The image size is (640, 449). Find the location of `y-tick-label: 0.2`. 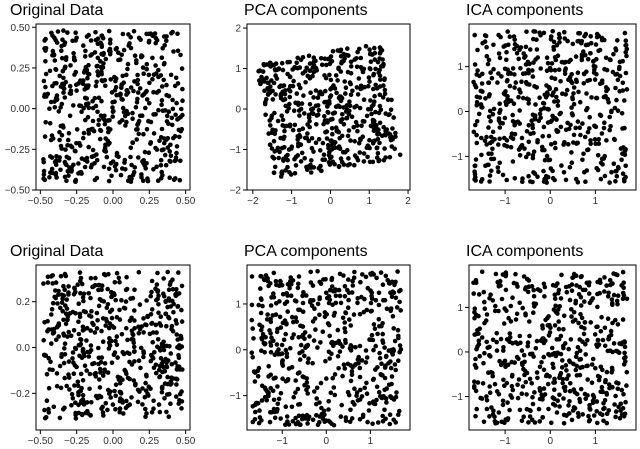

y-tick-label: 0.2 is located at coordinates (23, 302).